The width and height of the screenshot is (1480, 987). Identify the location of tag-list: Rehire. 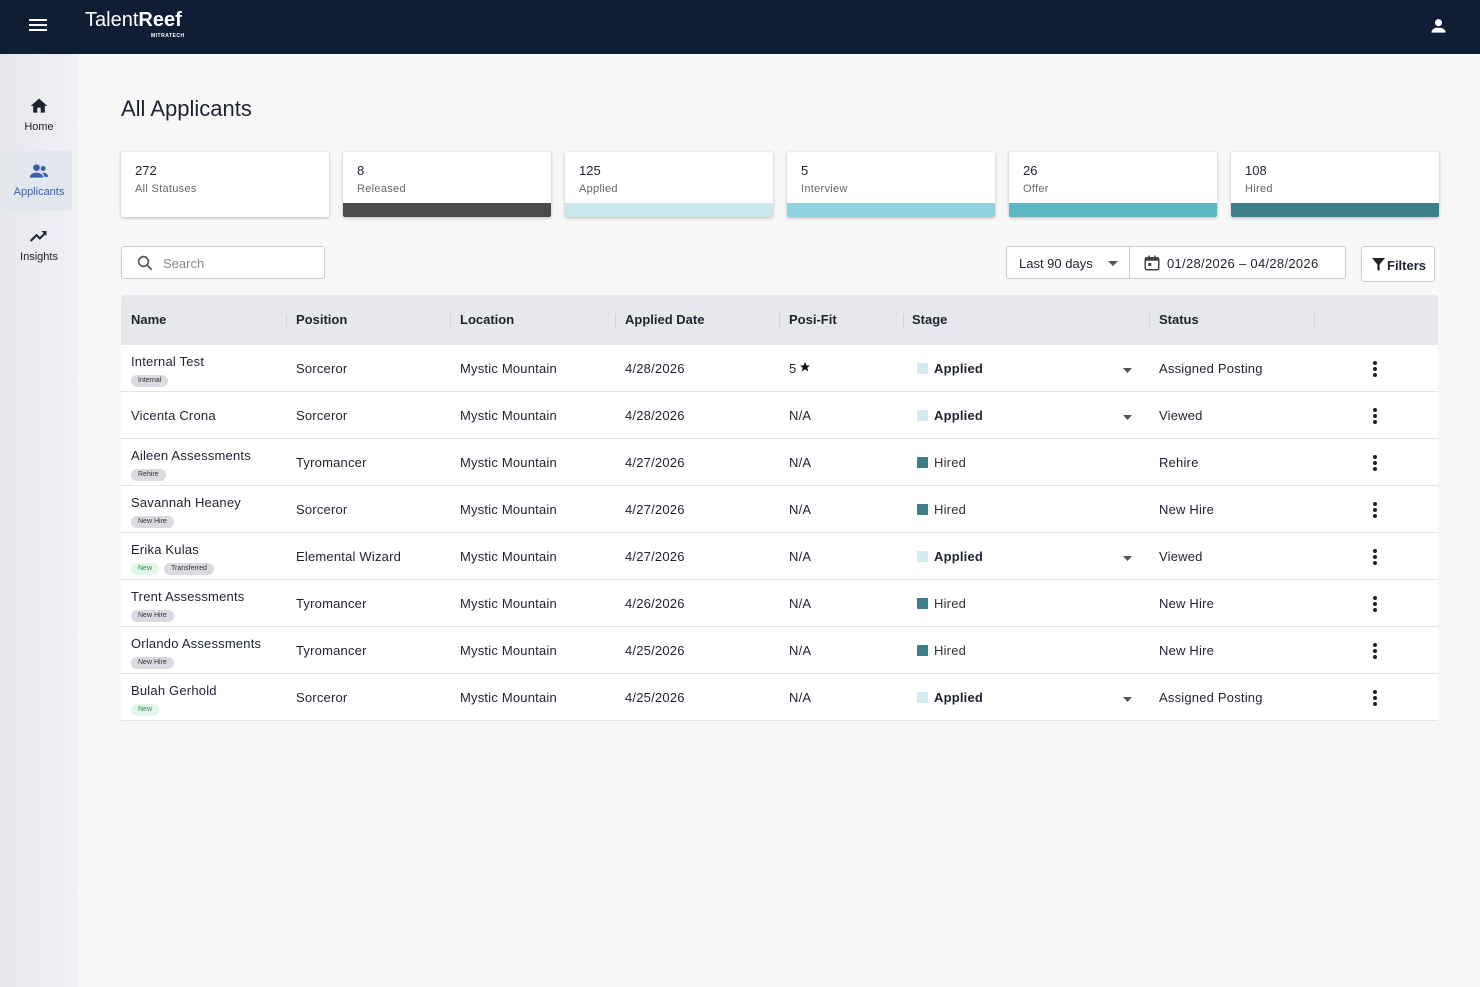
(151, 474).